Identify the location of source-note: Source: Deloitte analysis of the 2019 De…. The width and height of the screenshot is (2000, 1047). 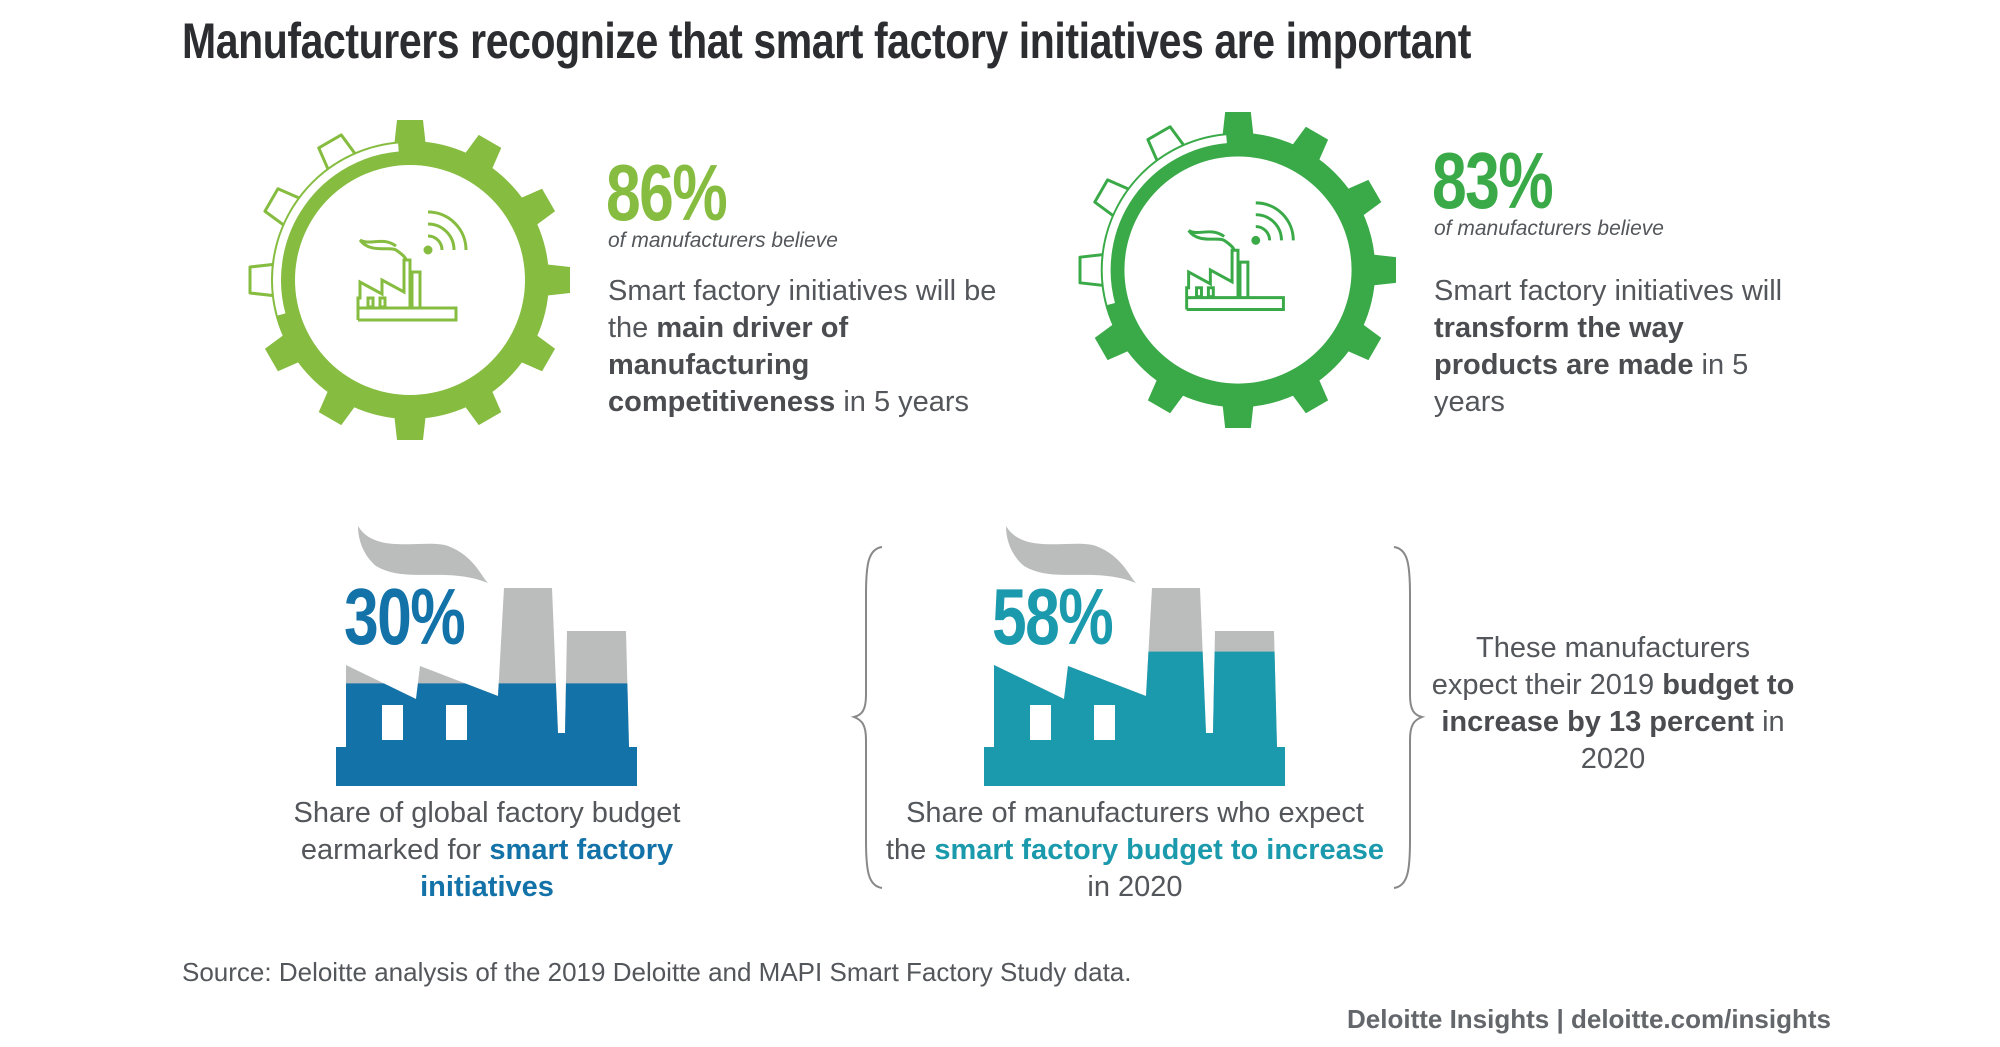
(657, 972).